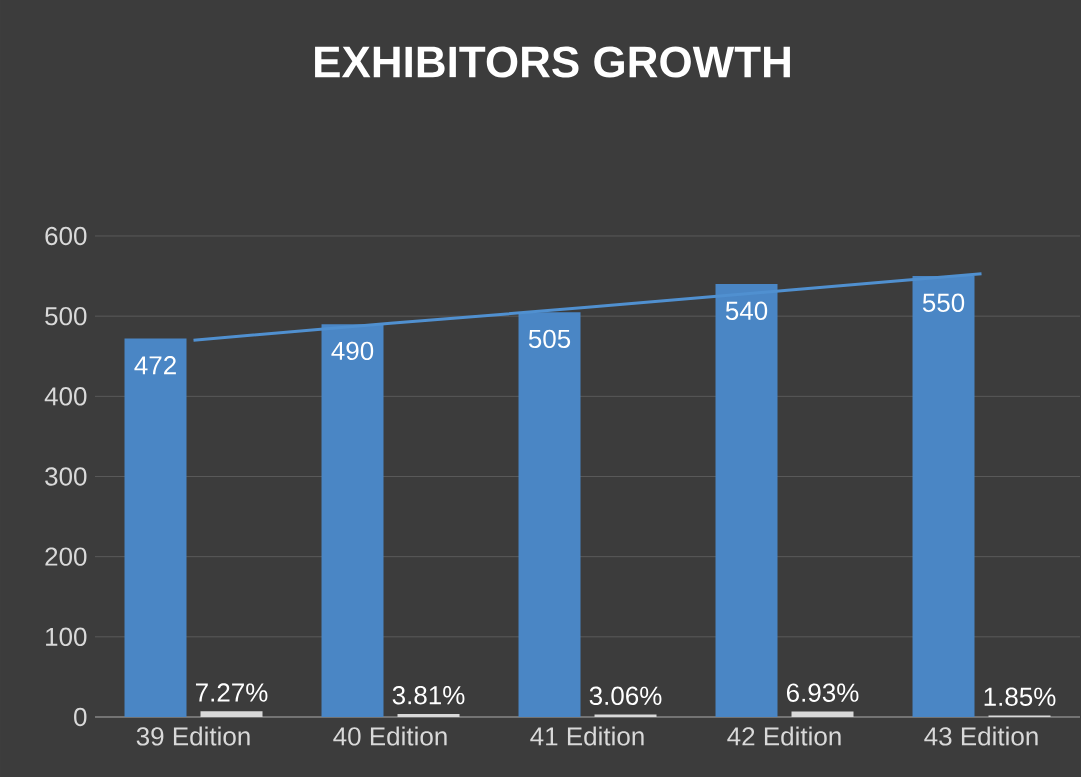  What do you see at coordinates (625, 696) in the screenshot?
I see `data-label: 3.06%` at bounding box center [625, 696].